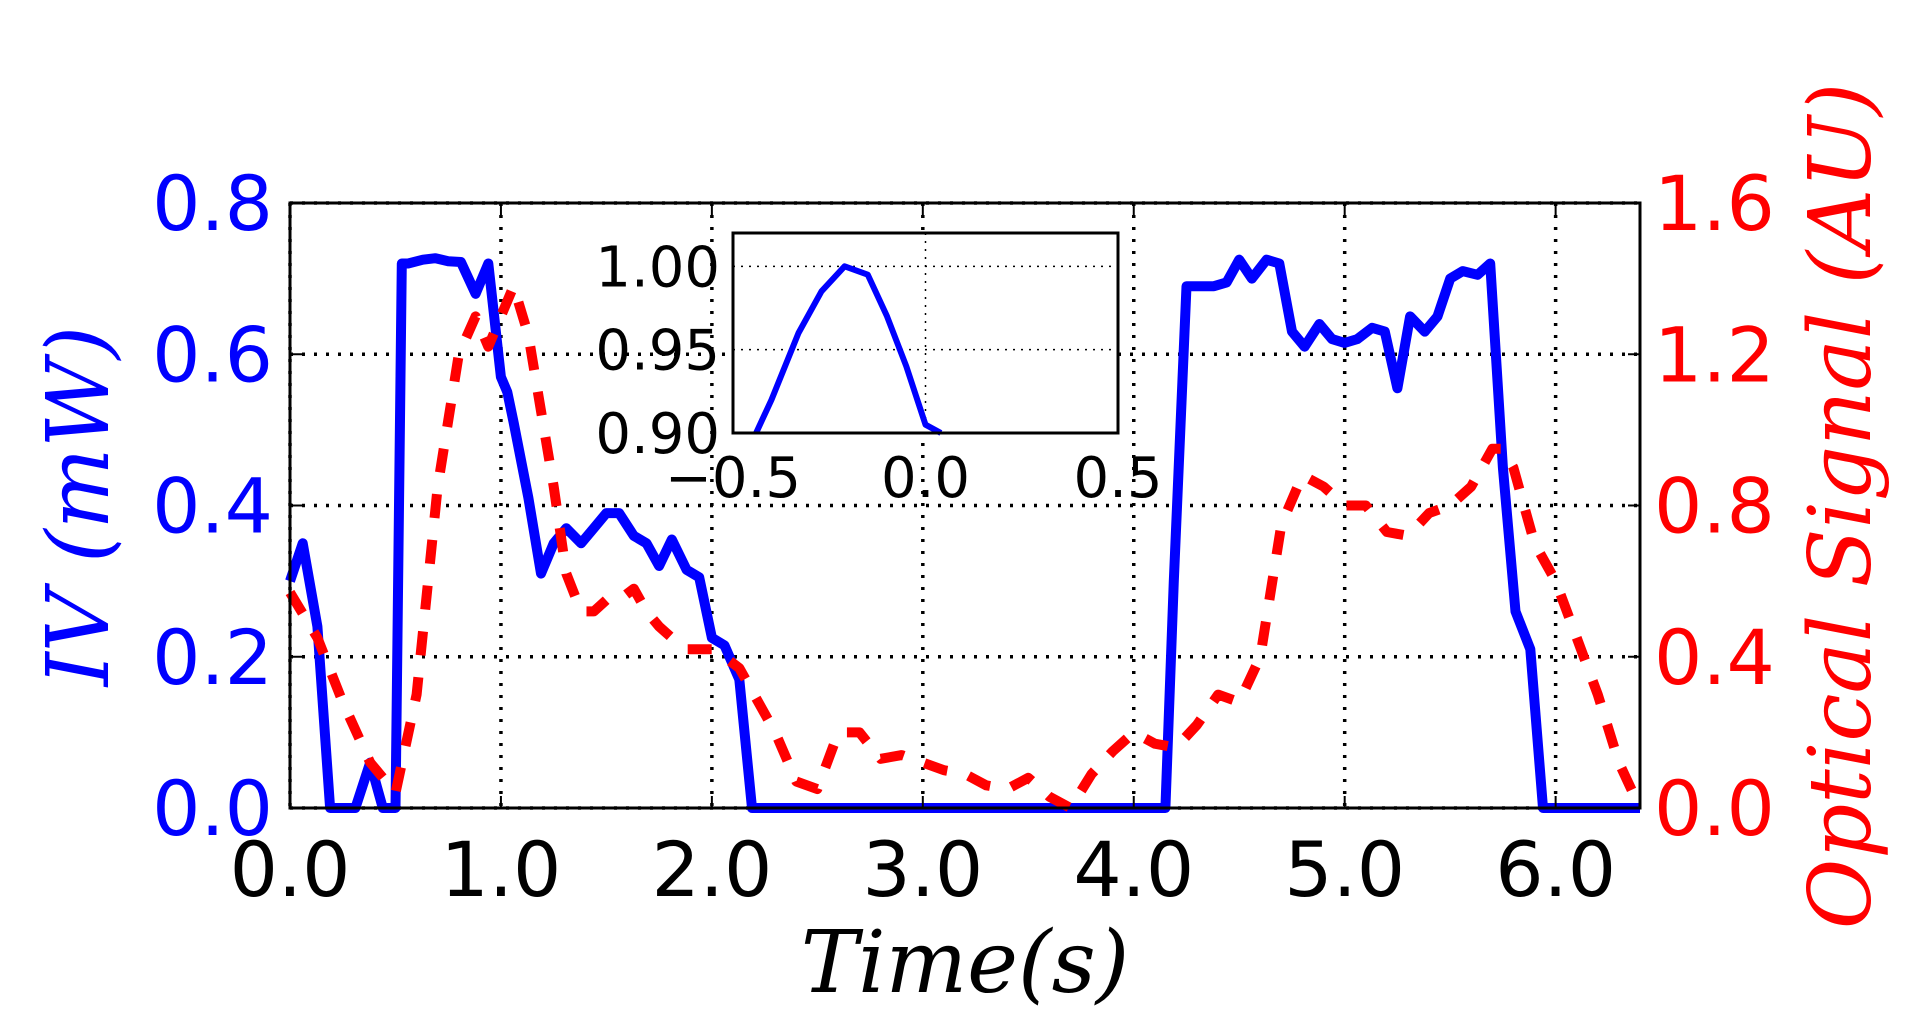 The height and width of the screenshot is (1010, 1924). I want to click on x-tick-label: 4.0, so click(1133, 869).